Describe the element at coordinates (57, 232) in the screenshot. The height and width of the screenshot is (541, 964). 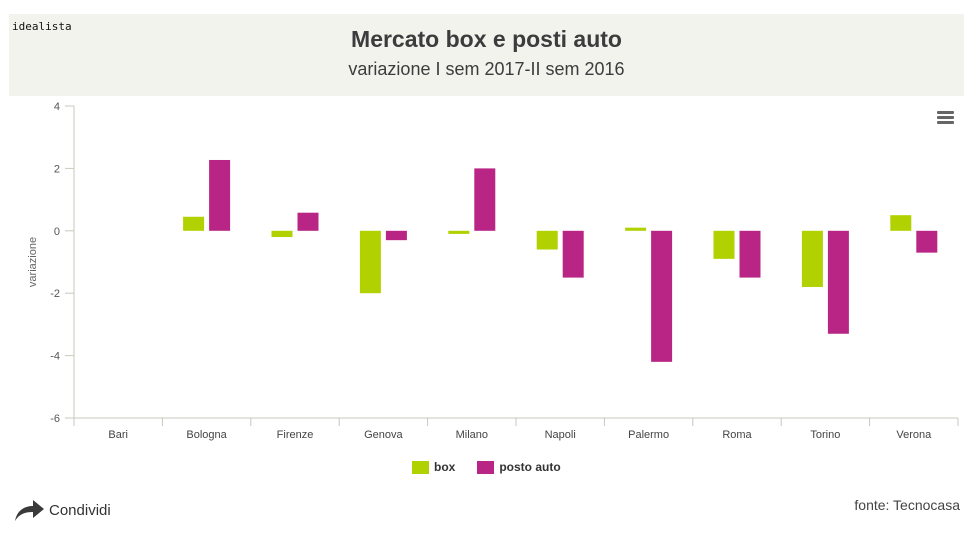
I see `y-tick-label: 0` at that location.